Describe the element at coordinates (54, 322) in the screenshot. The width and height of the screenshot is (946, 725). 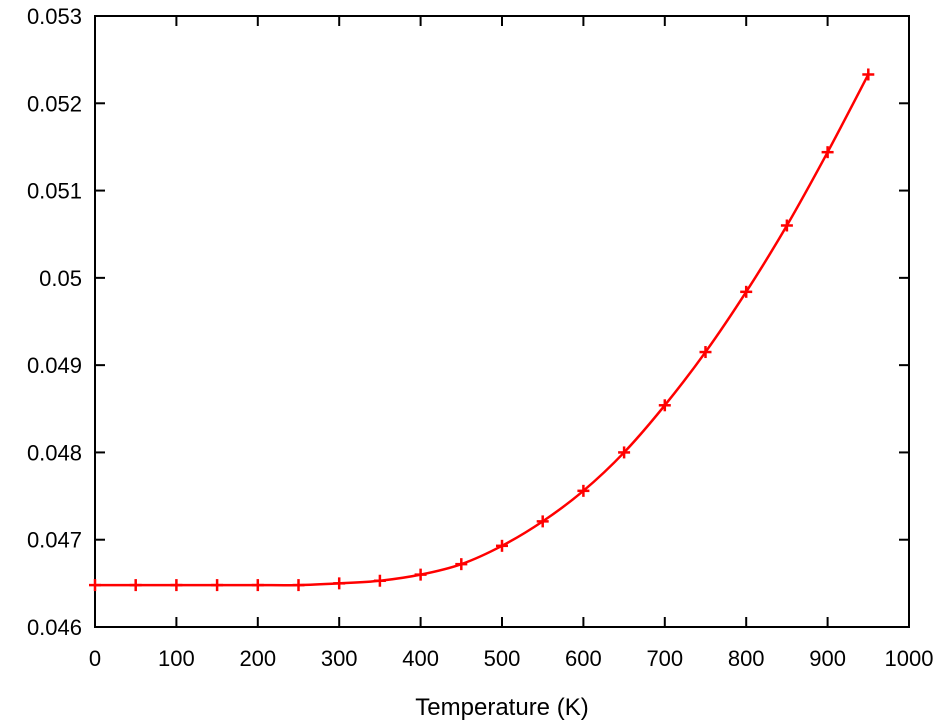
I see `y-tick-labels: 0.046 0.047 0.048 0.049 0.05 0.051 0.052 0.053` at that location.